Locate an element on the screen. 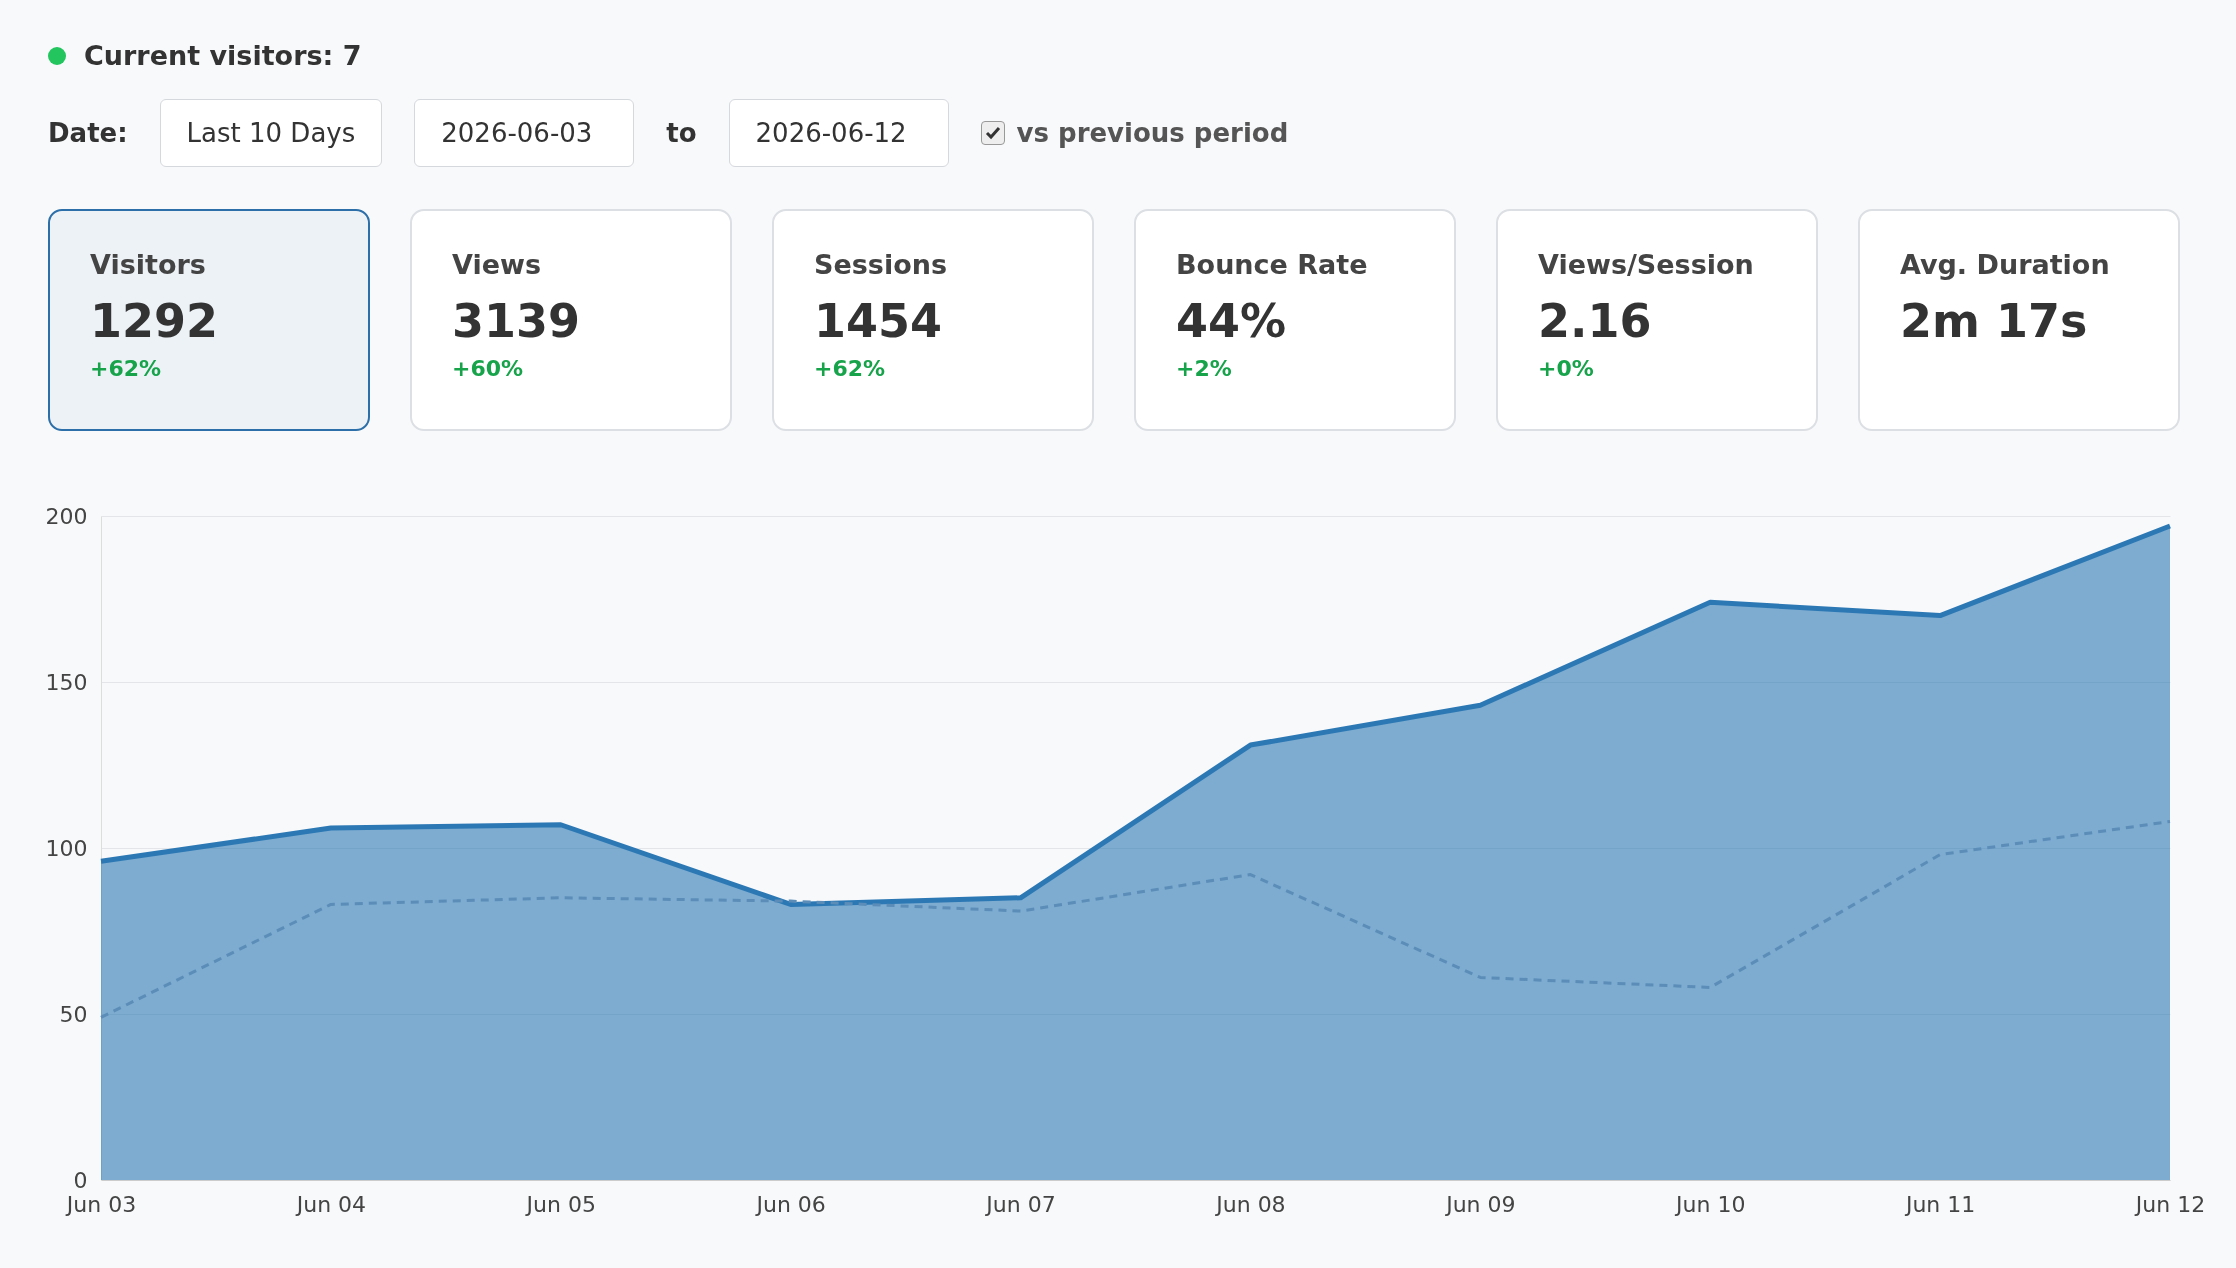  x-tick-label: Jun 04 is located at coordinates (330, 1204).